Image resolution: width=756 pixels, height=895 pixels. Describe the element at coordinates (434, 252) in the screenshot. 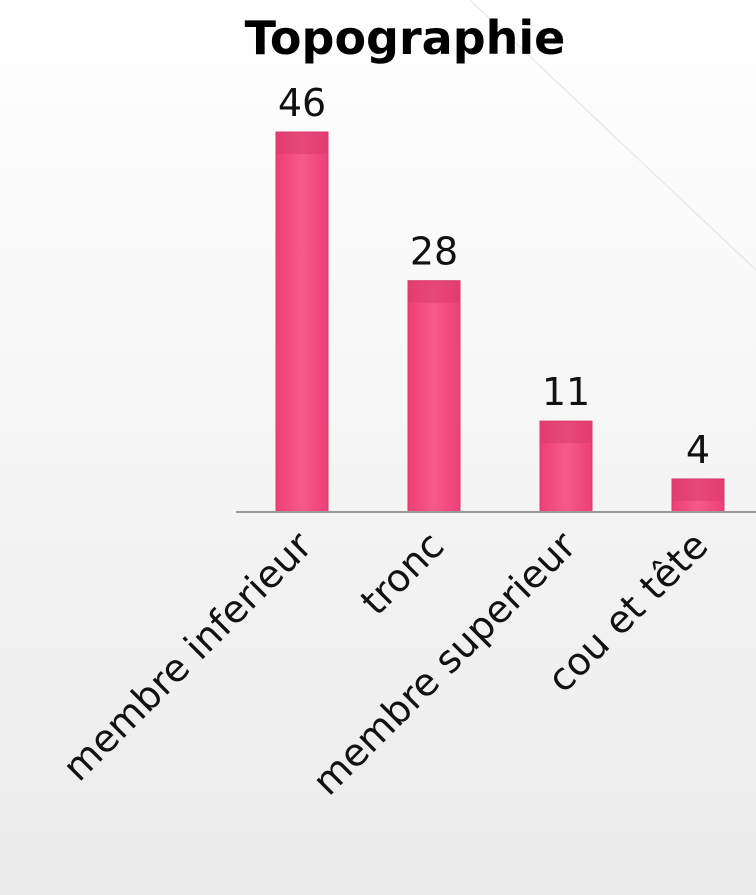

I see `data-label-2: 28` at that location.